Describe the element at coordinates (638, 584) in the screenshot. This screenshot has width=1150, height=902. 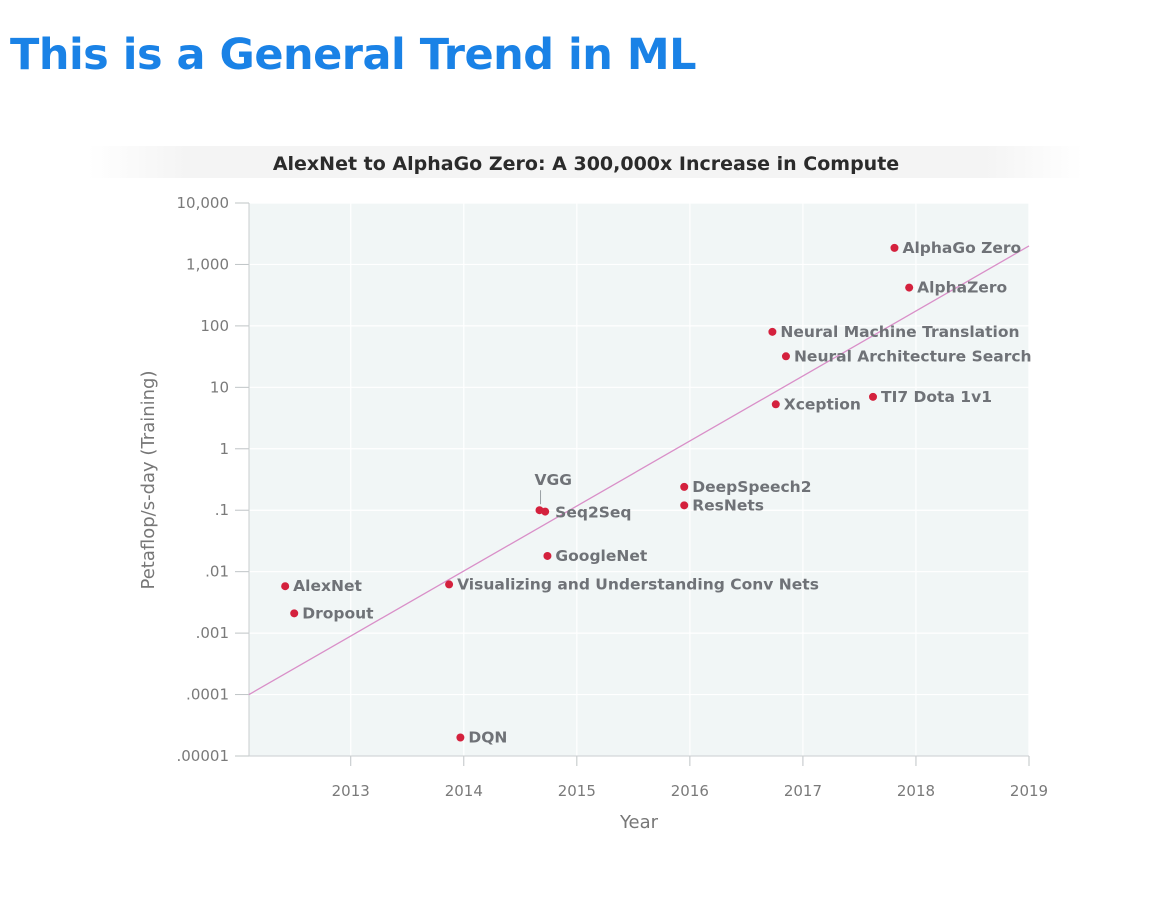
I see `point-label: Visualizing and Understanding Conv Nets` at that location.